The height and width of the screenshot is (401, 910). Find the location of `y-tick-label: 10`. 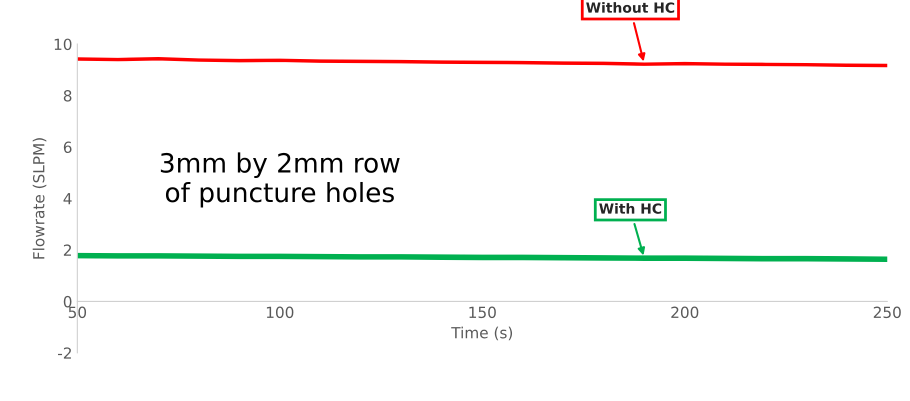

y-tick-label: 10 is located at coordinates (63, 44).